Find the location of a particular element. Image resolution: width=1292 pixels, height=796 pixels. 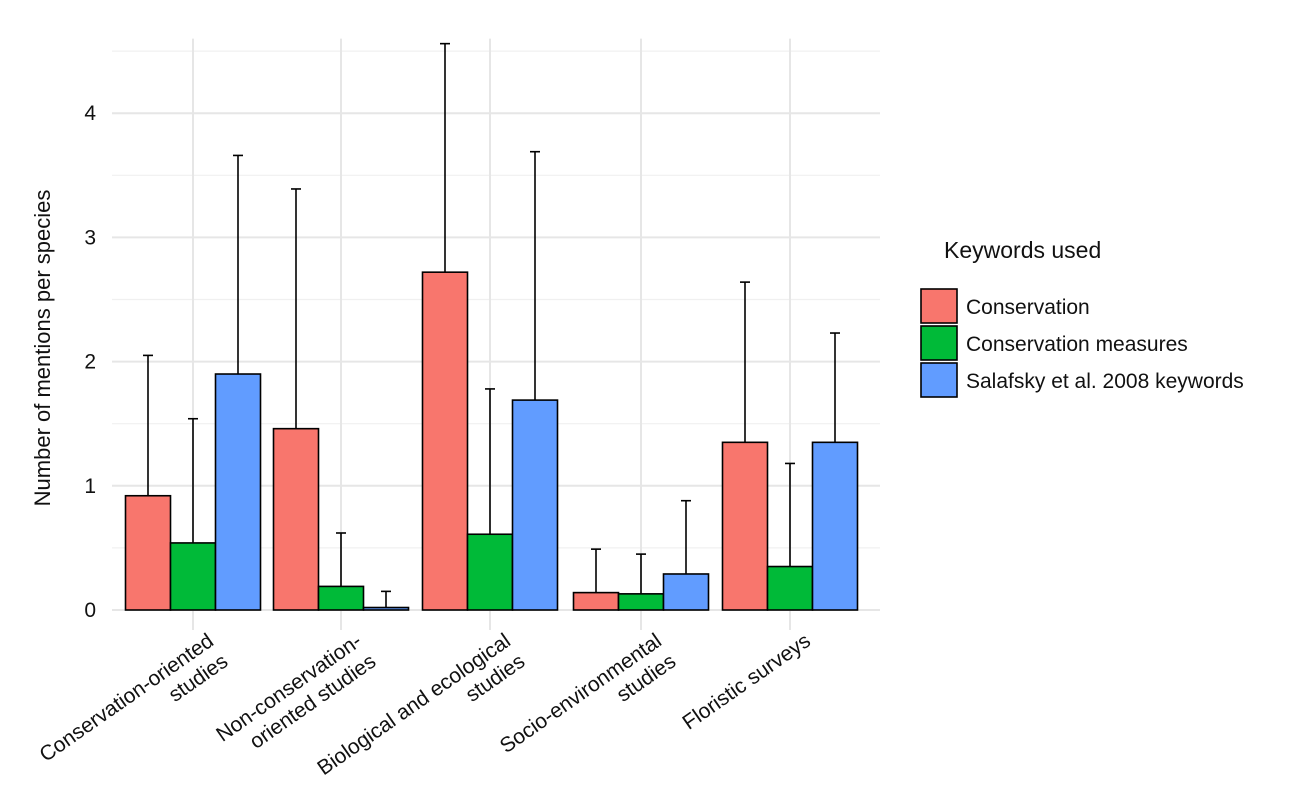

y-tick-label: 3 is located at coordinates (90, 237).